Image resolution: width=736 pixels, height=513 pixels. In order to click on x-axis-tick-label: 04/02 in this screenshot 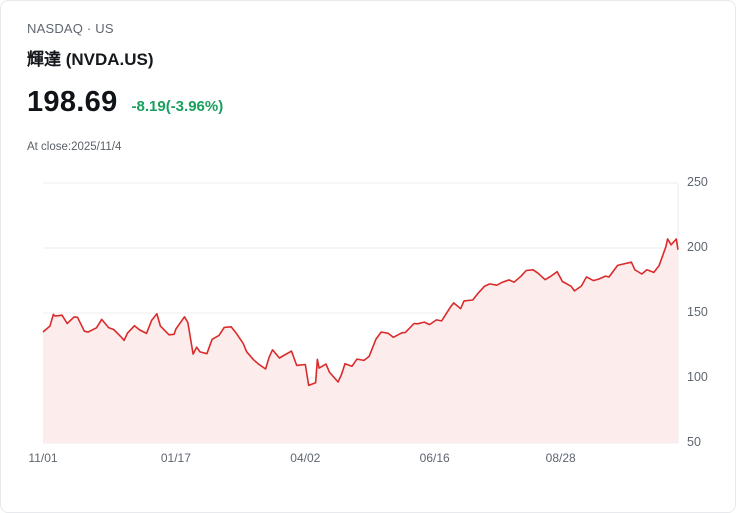, I will do `click(305, 458)`.